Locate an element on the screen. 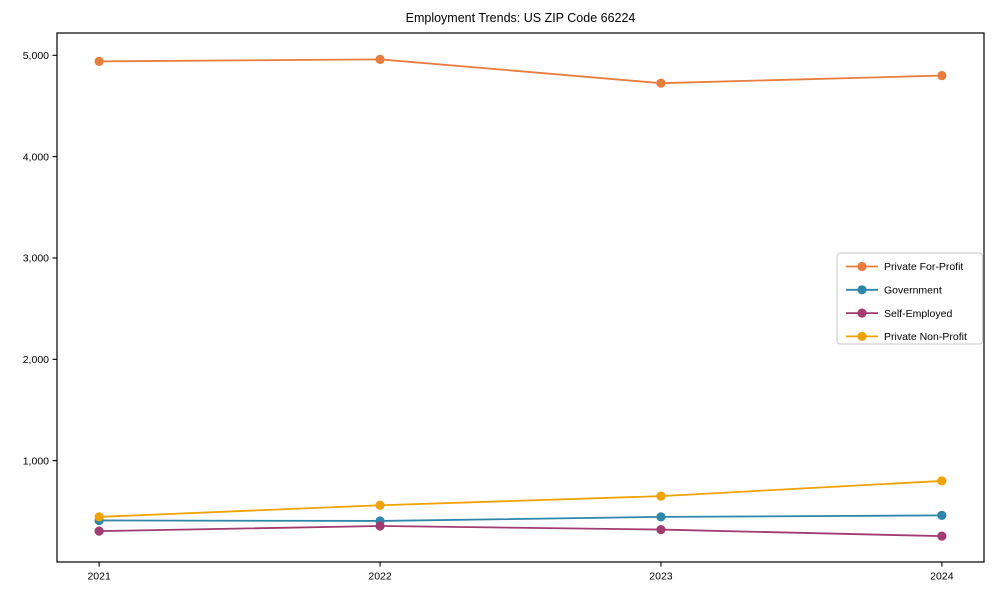  x-tick-label: 2024 is located at coordinates (942, 577).